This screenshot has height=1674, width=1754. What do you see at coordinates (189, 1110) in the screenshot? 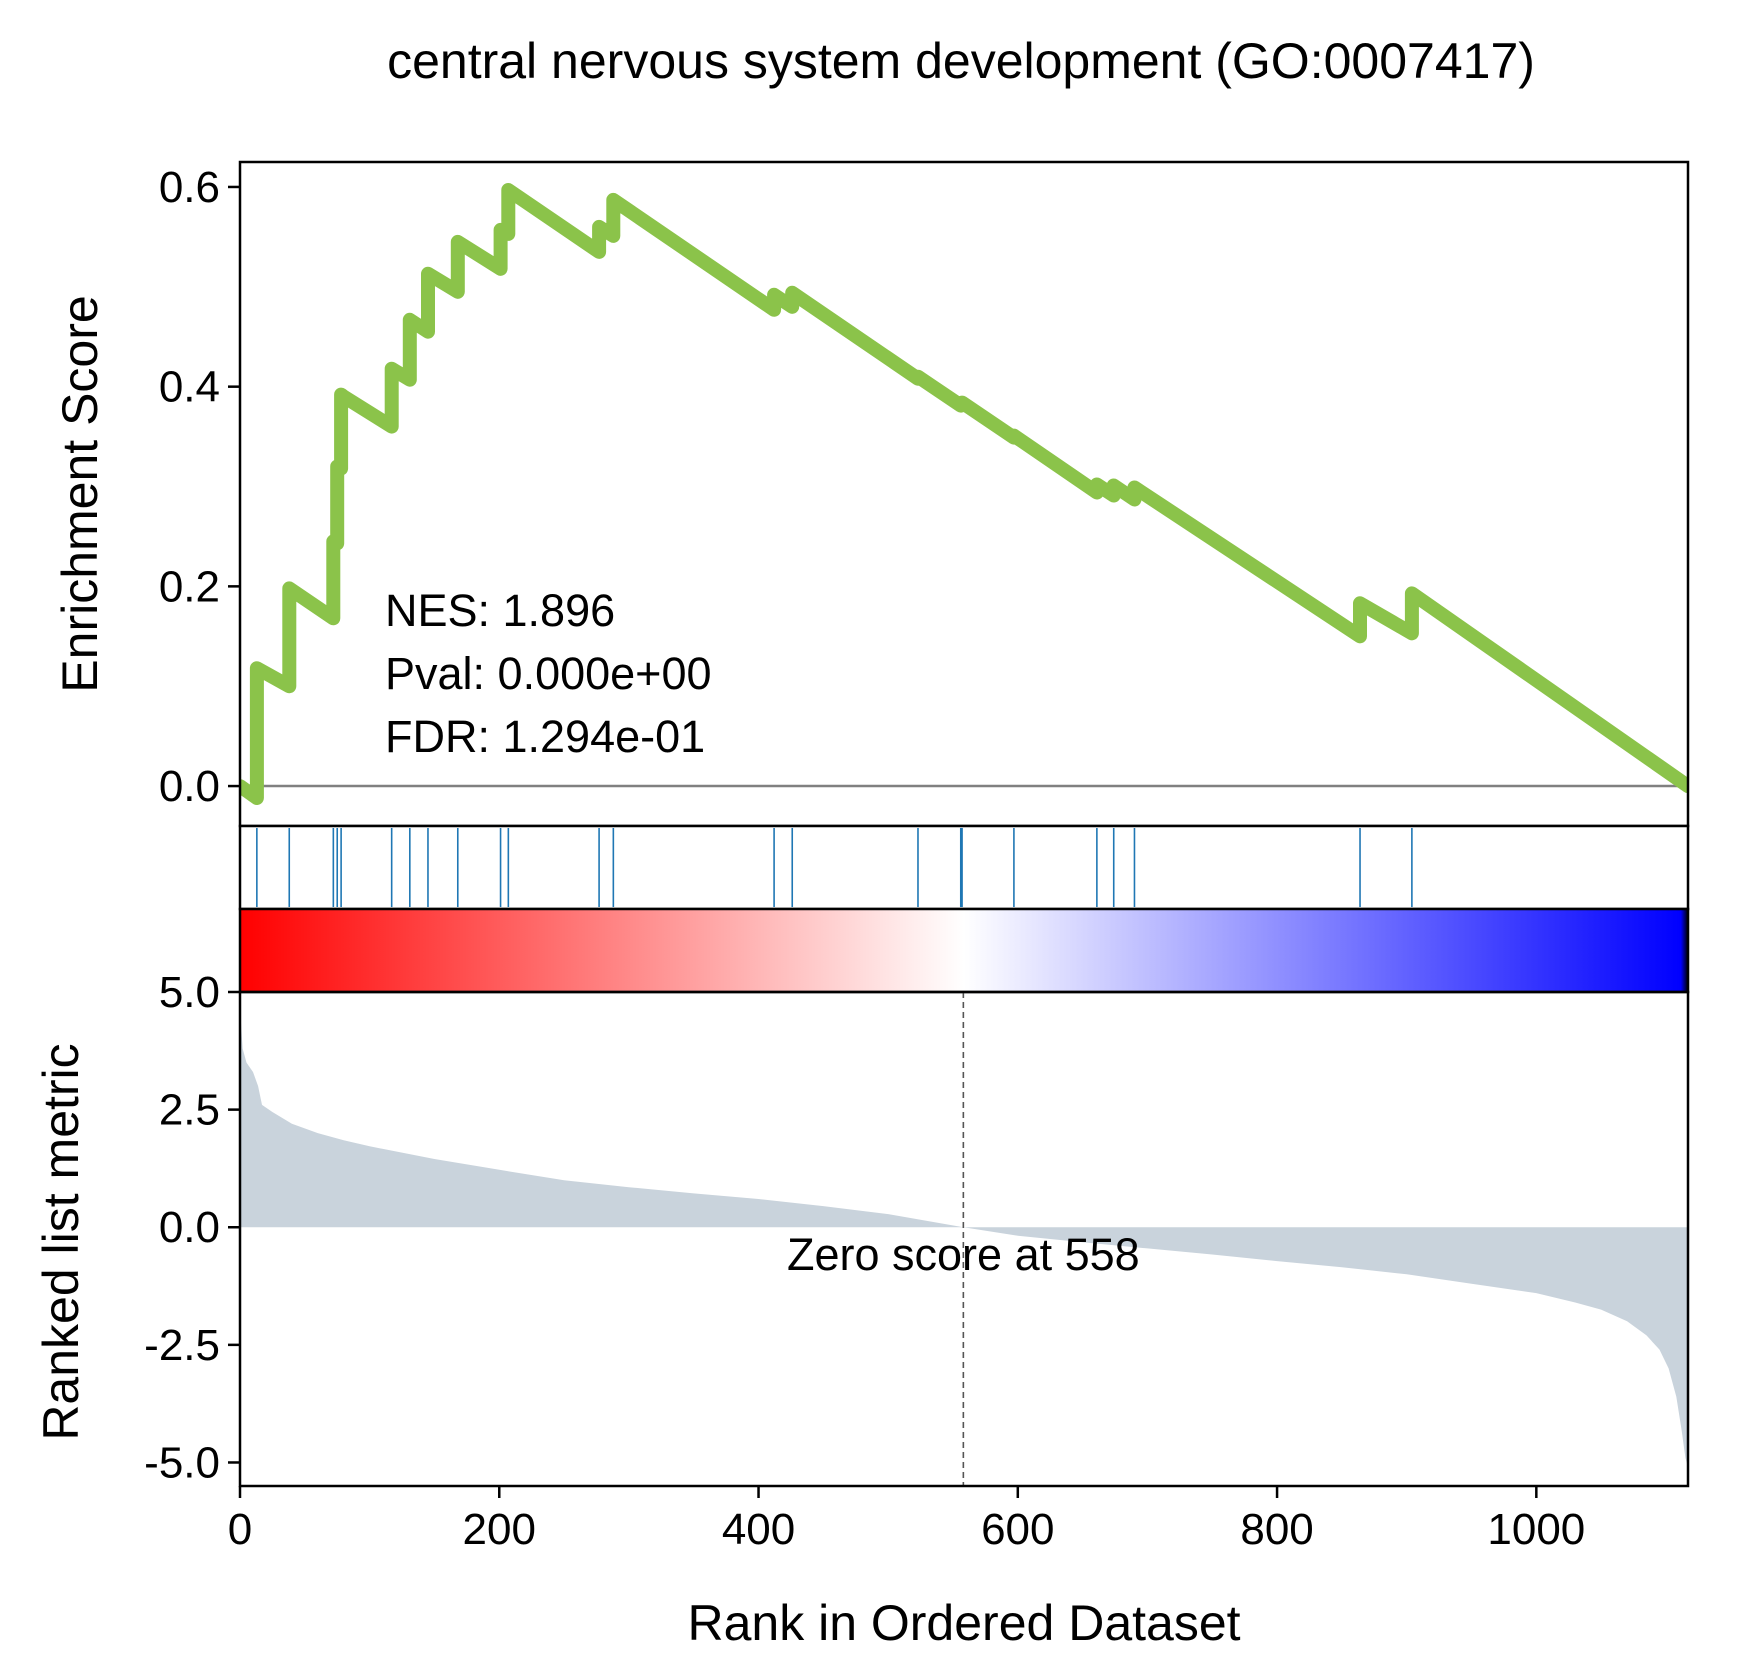
I see `bottom-y-tick-label: 2.5` at bounding box center [189, 1110].